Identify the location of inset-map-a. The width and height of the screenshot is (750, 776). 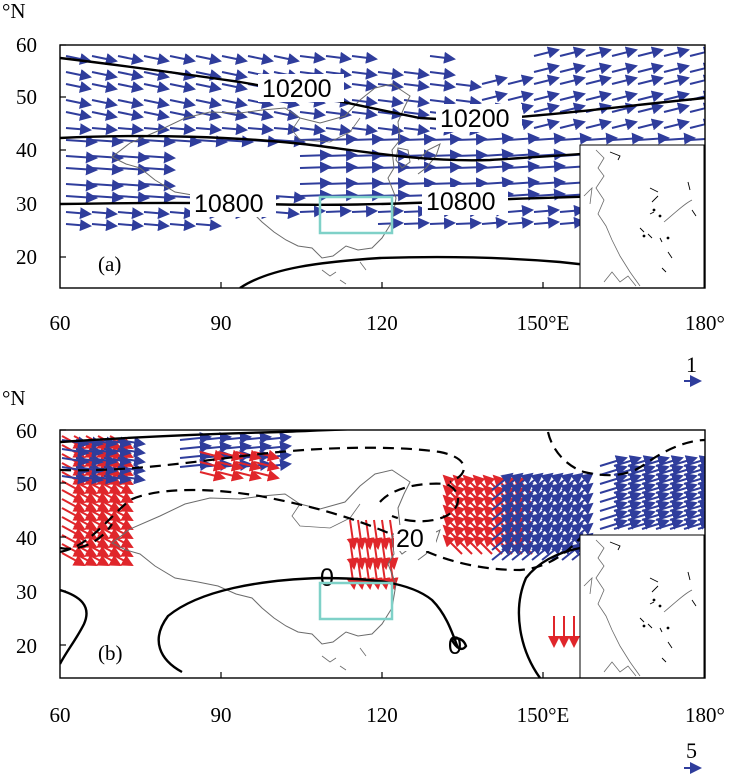
(642, 216).